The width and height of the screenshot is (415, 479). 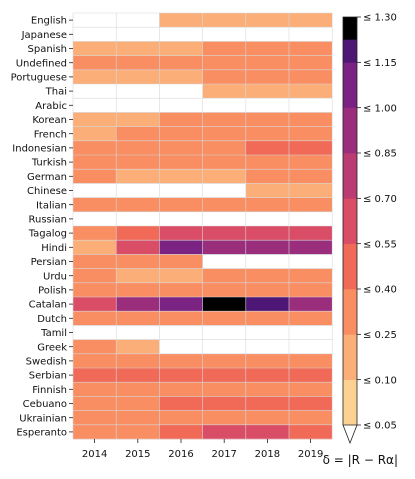 What do you see at coordinates (47, 234) in the screenshot?
I see `y-tick-label: Tagalog` at bounding box center [47, 234].